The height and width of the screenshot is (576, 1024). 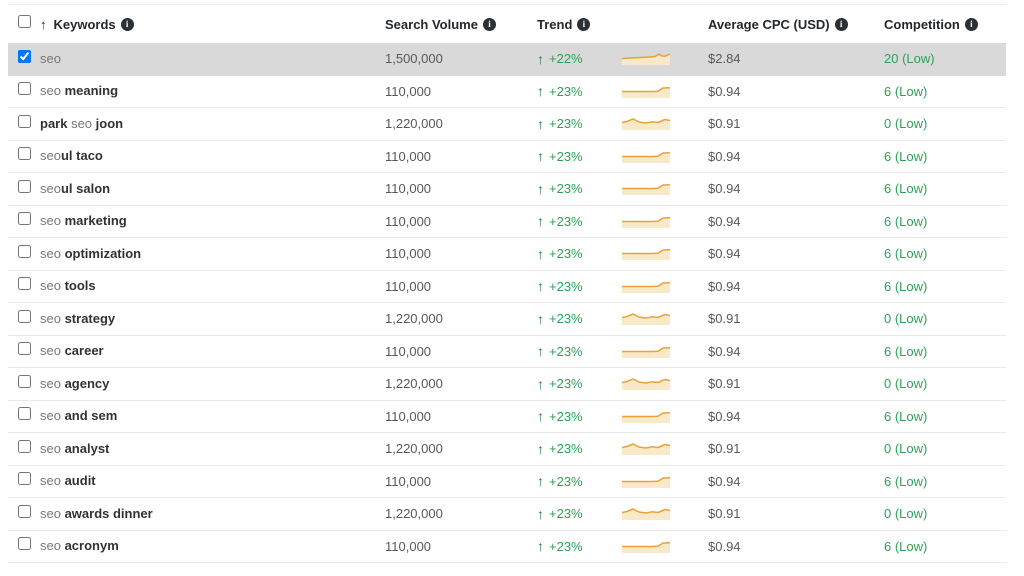 I want to click on select-all-checkbox, so click(x=24, y=21).